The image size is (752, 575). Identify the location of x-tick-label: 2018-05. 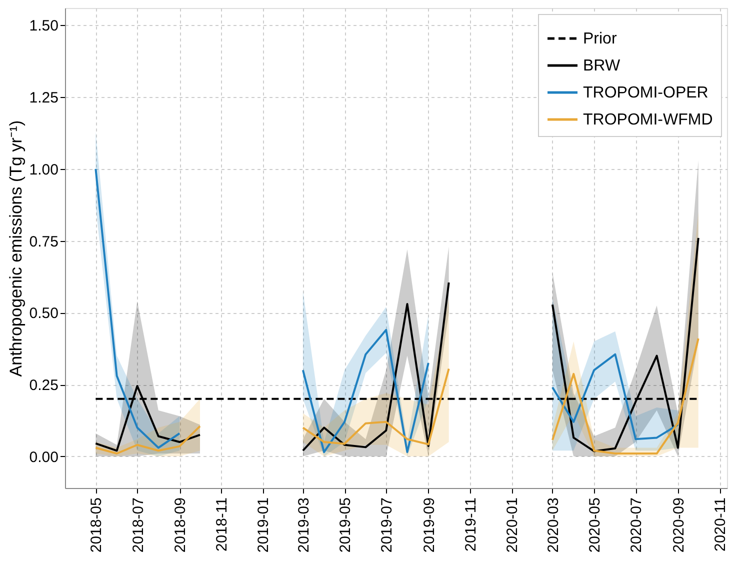
(97, 525).